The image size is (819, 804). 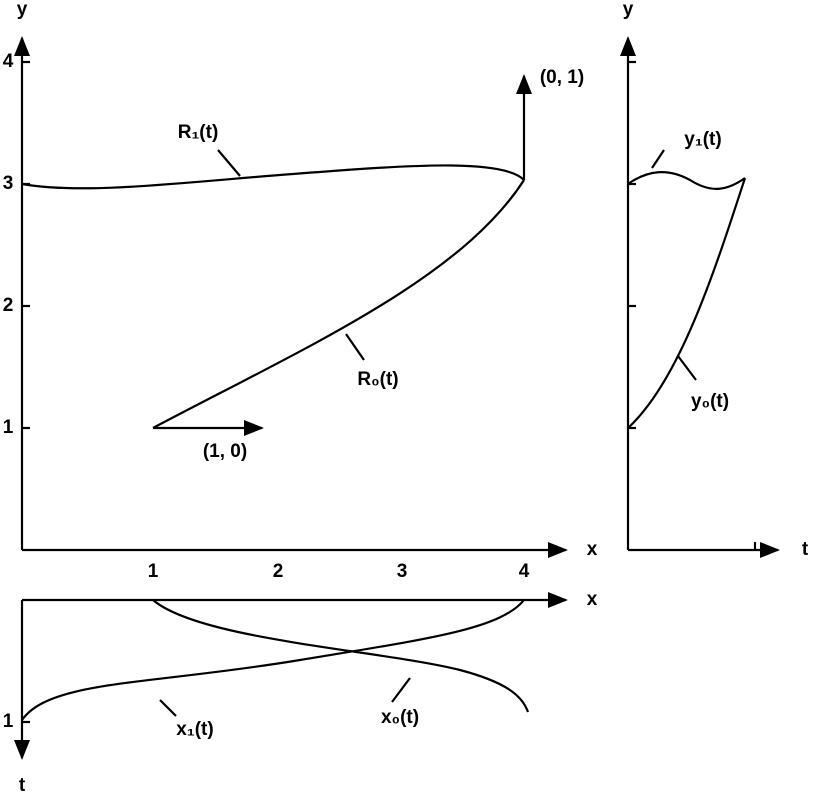 I want to click on curve-label: y₀(t), so click(x=710, y=401).